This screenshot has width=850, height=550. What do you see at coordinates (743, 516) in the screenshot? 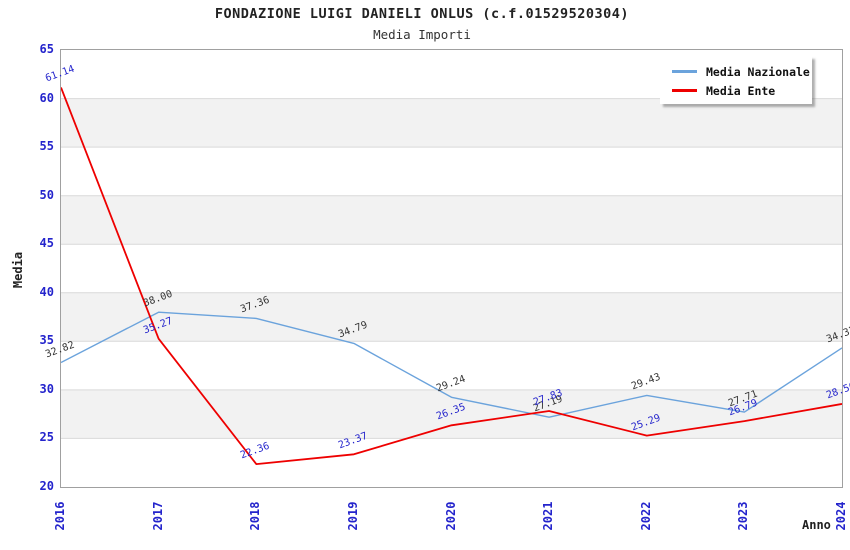
I see `x-tick-label: 2023` at bounding box center [743, 516].